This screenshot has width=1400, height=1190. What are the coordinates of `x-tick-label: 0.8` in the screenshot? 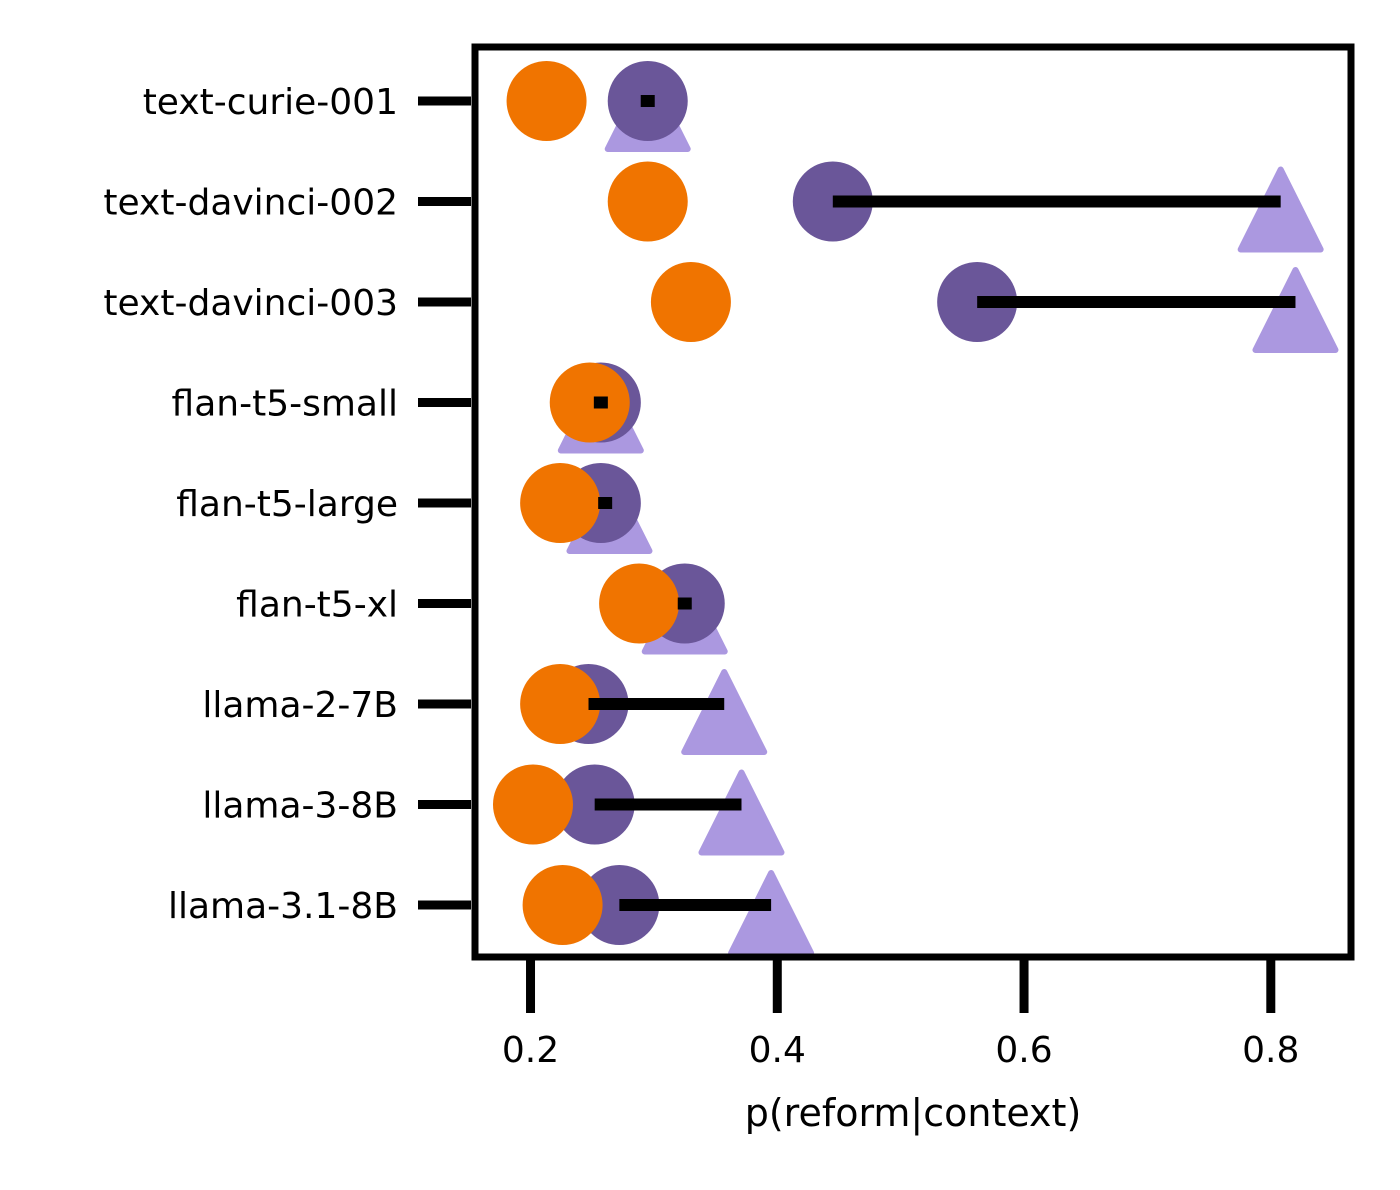 It's located at (1270, 1050).